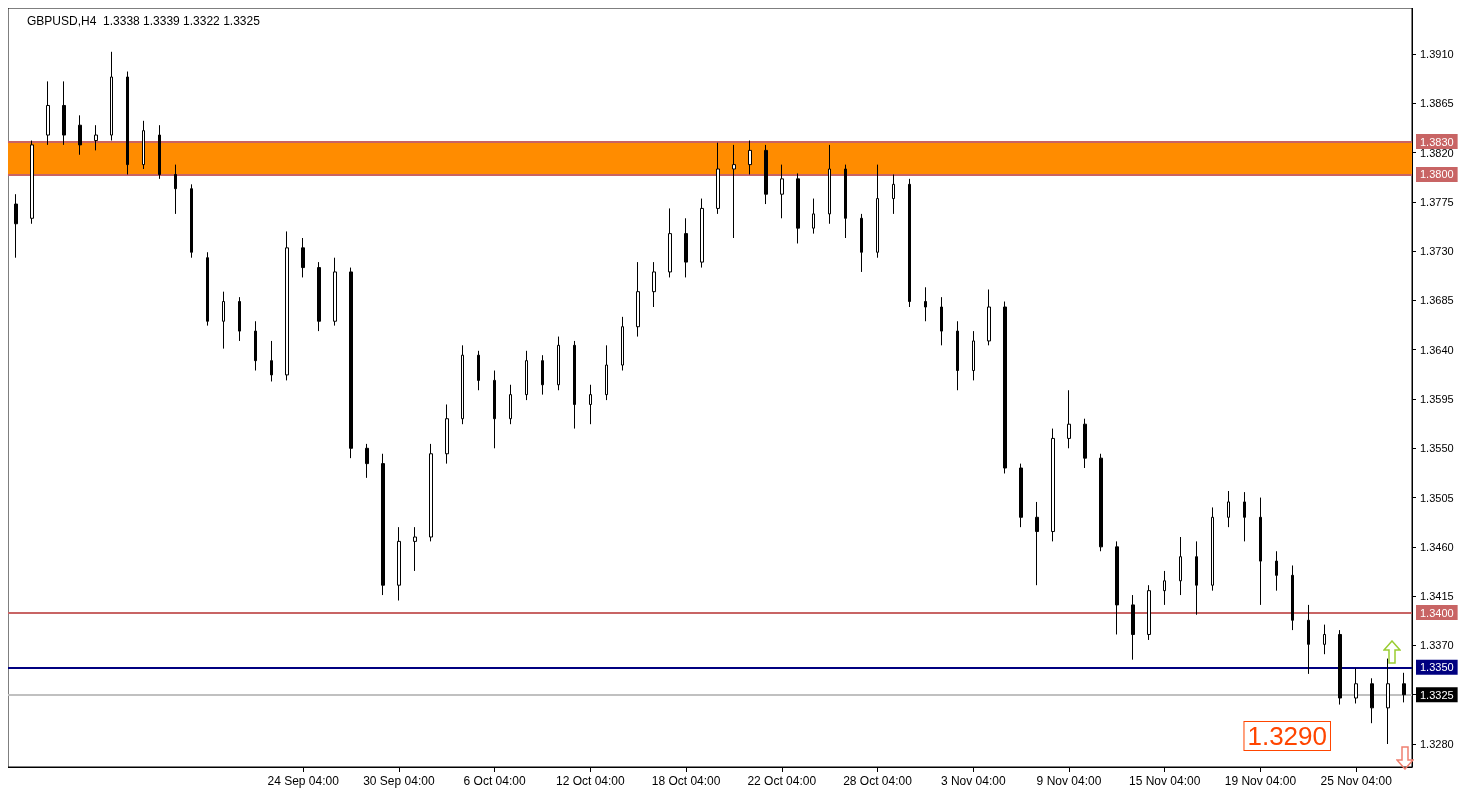 The width and height of the screenshot is (1476, 797). What do you see at coordinates (1437, 448) in the screenshot?
I see `y-tick-label: 1.3550` at bounding box center [1437, 448].